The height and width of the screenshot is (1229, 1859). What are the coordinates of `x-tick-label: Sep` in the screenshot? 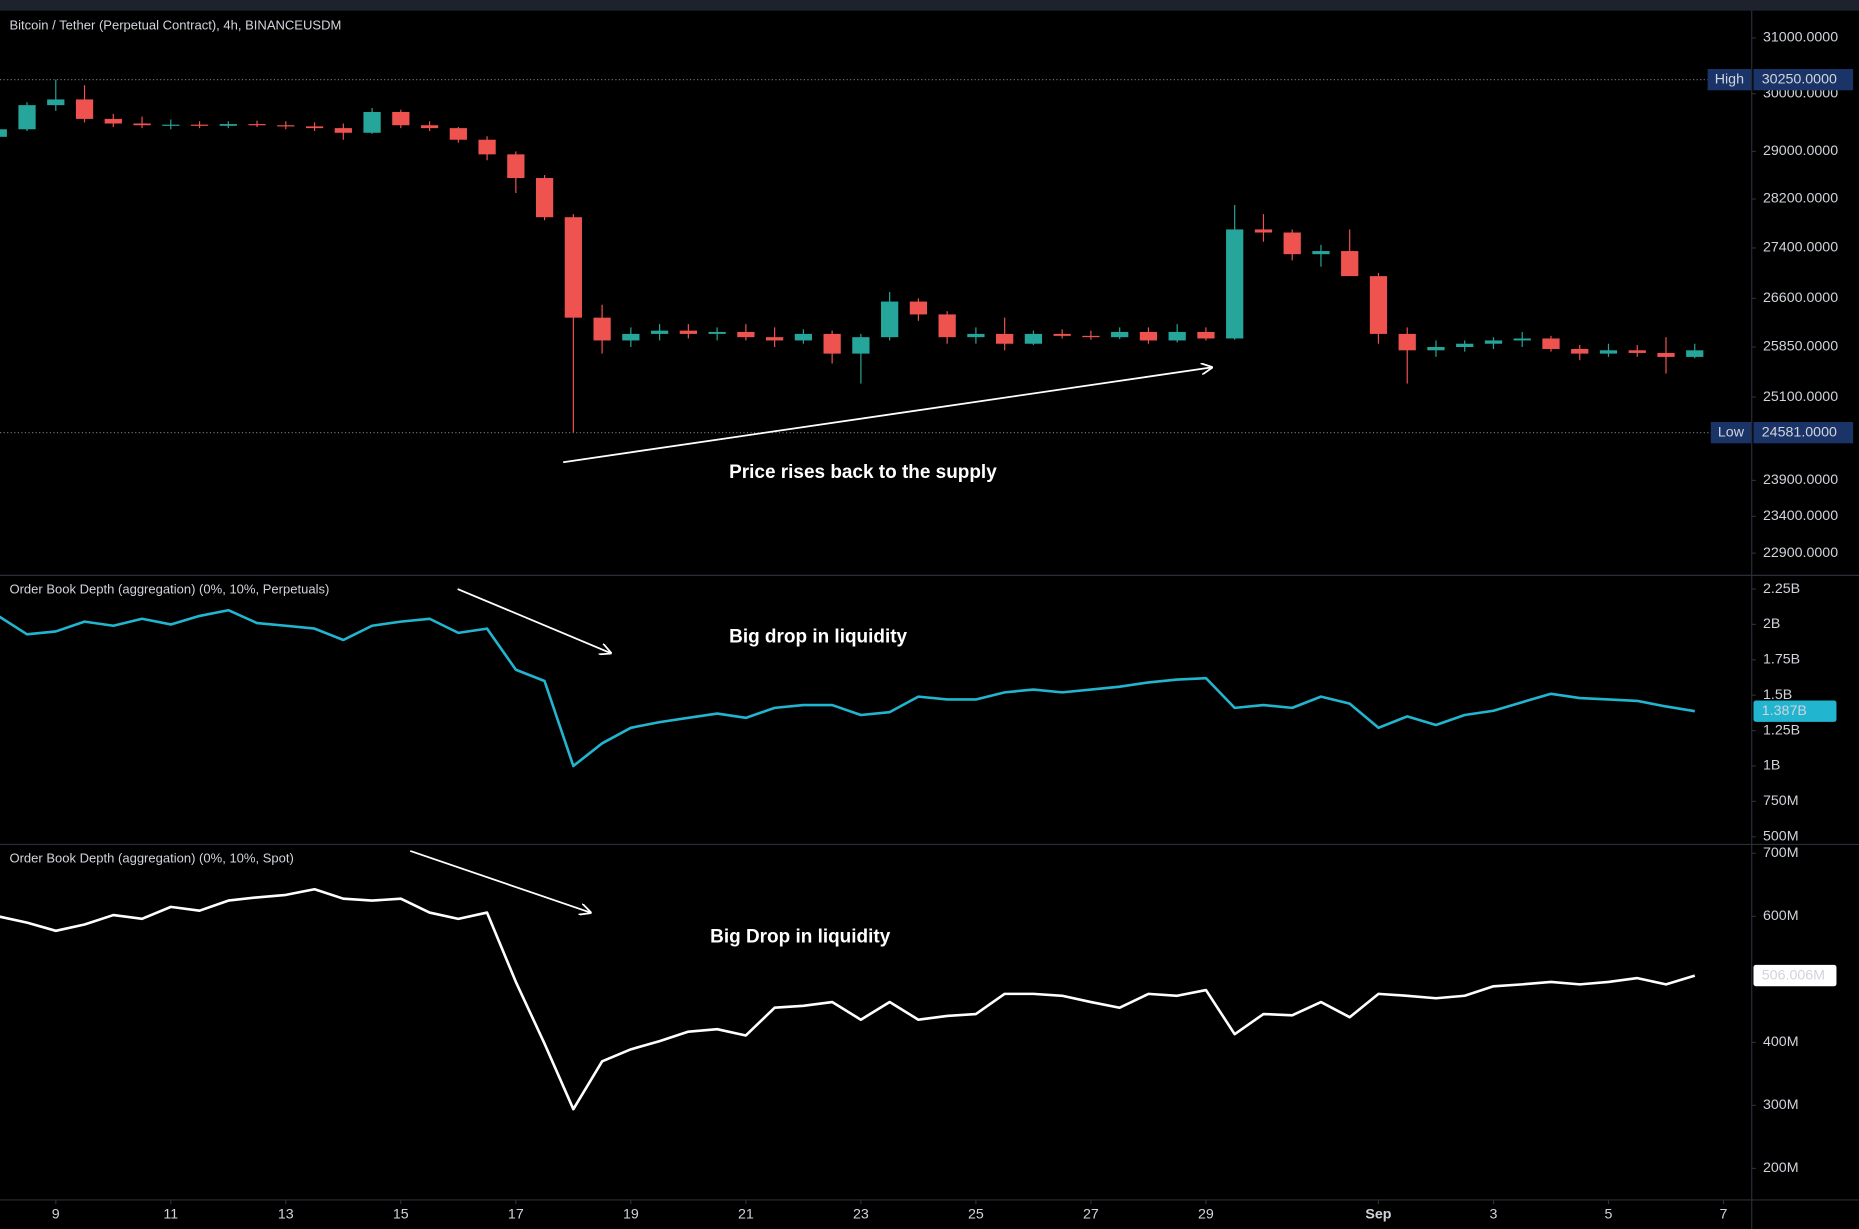 It's located at (1378, 1215).